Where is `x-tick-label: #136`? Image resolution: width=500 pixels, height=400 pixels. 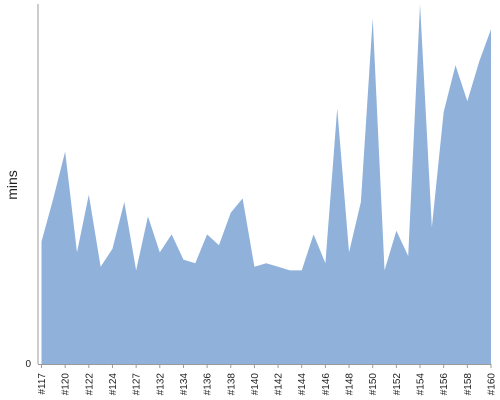
x-tick-label: #136 is located at coordinates (208, 384).